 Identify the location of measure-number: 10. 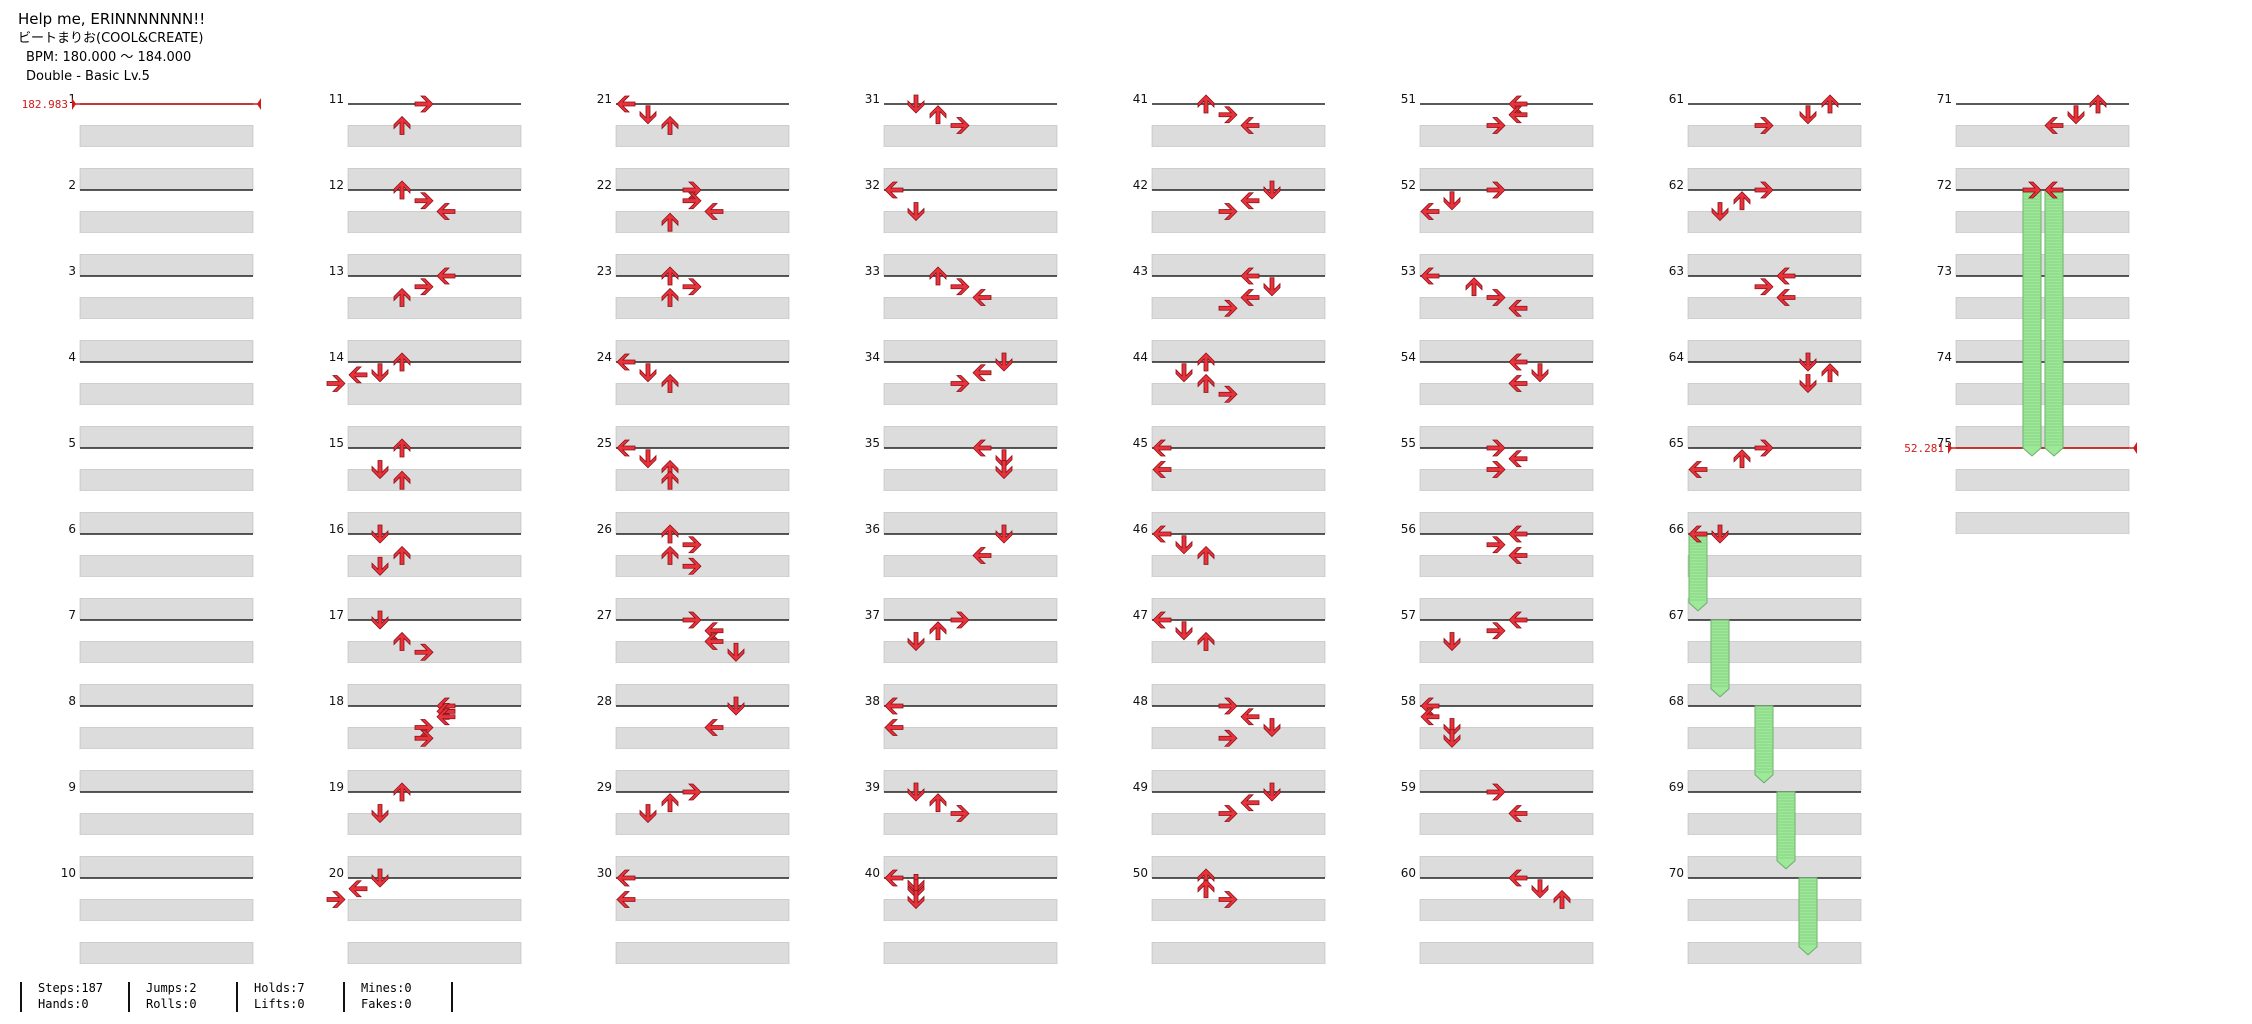
(68, 873).